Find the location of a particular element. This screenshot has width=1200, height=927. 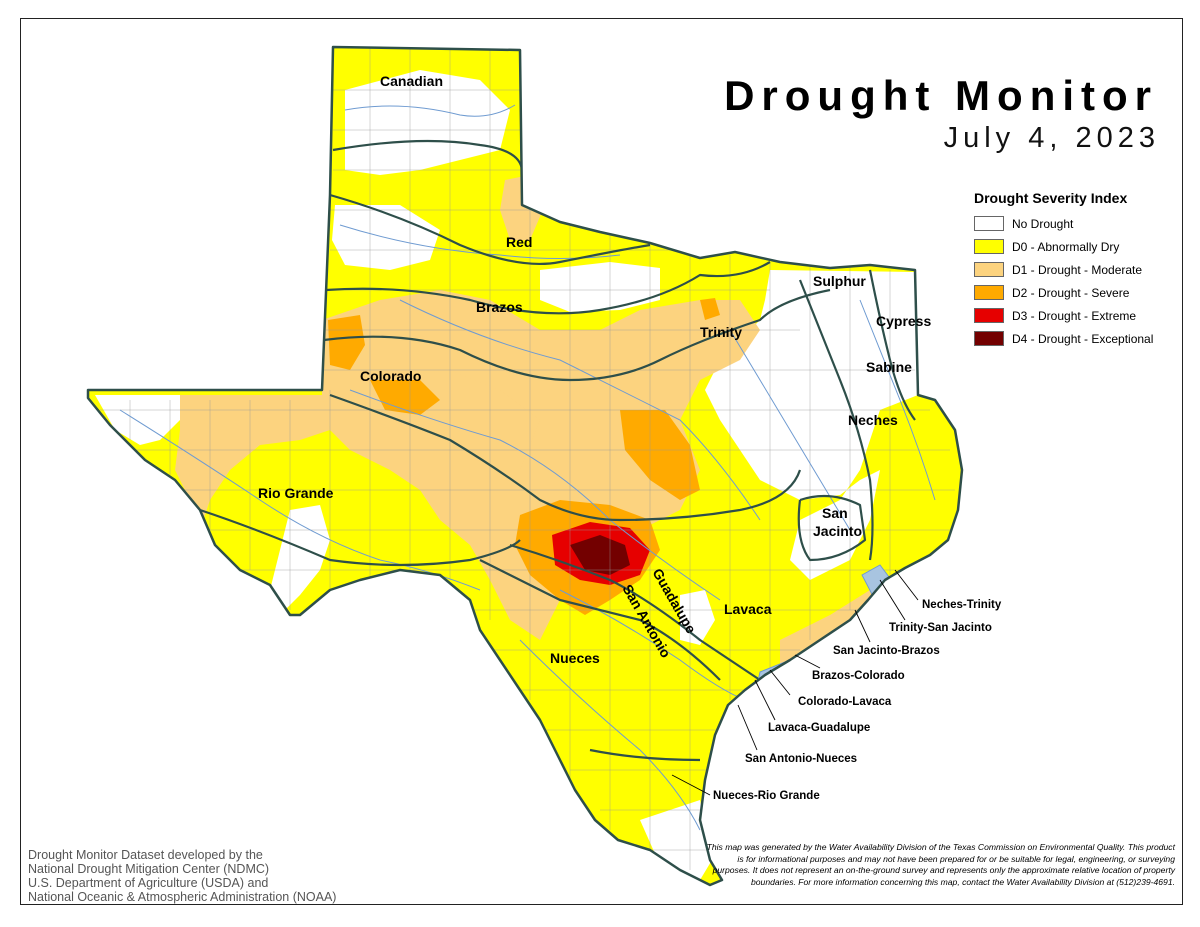

legend-item-d1: D1 - Drought - Moderate is located at coordinates (1074, 269).